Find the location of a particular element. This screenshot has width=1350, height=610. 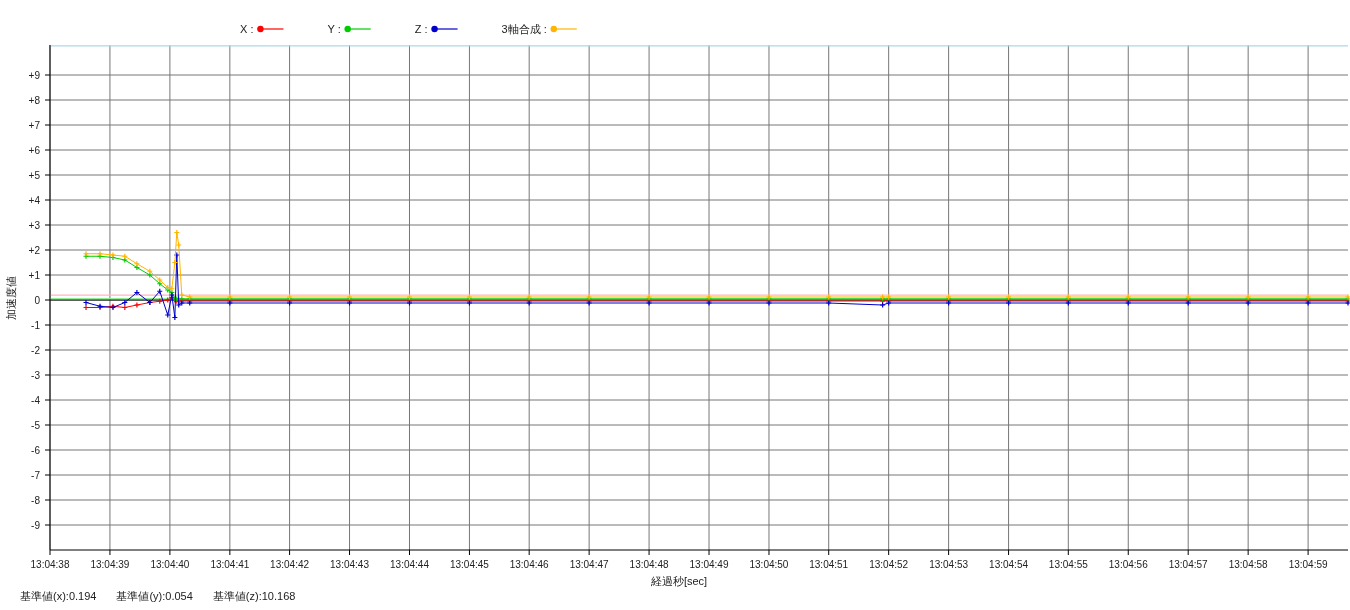

x-tick-label: 13:04:56 is located at coordinates (1128, 564).